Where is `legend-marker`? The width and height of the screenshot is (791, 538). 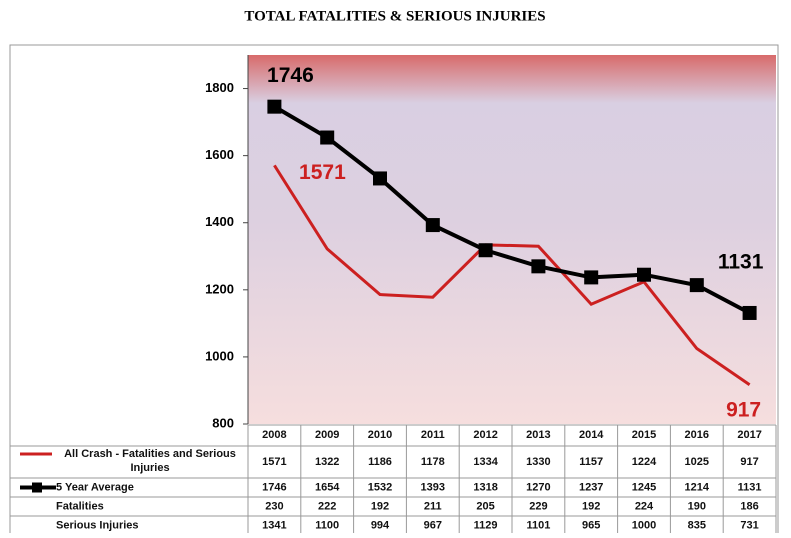 legend-marker is located at coordinates (37, 487).